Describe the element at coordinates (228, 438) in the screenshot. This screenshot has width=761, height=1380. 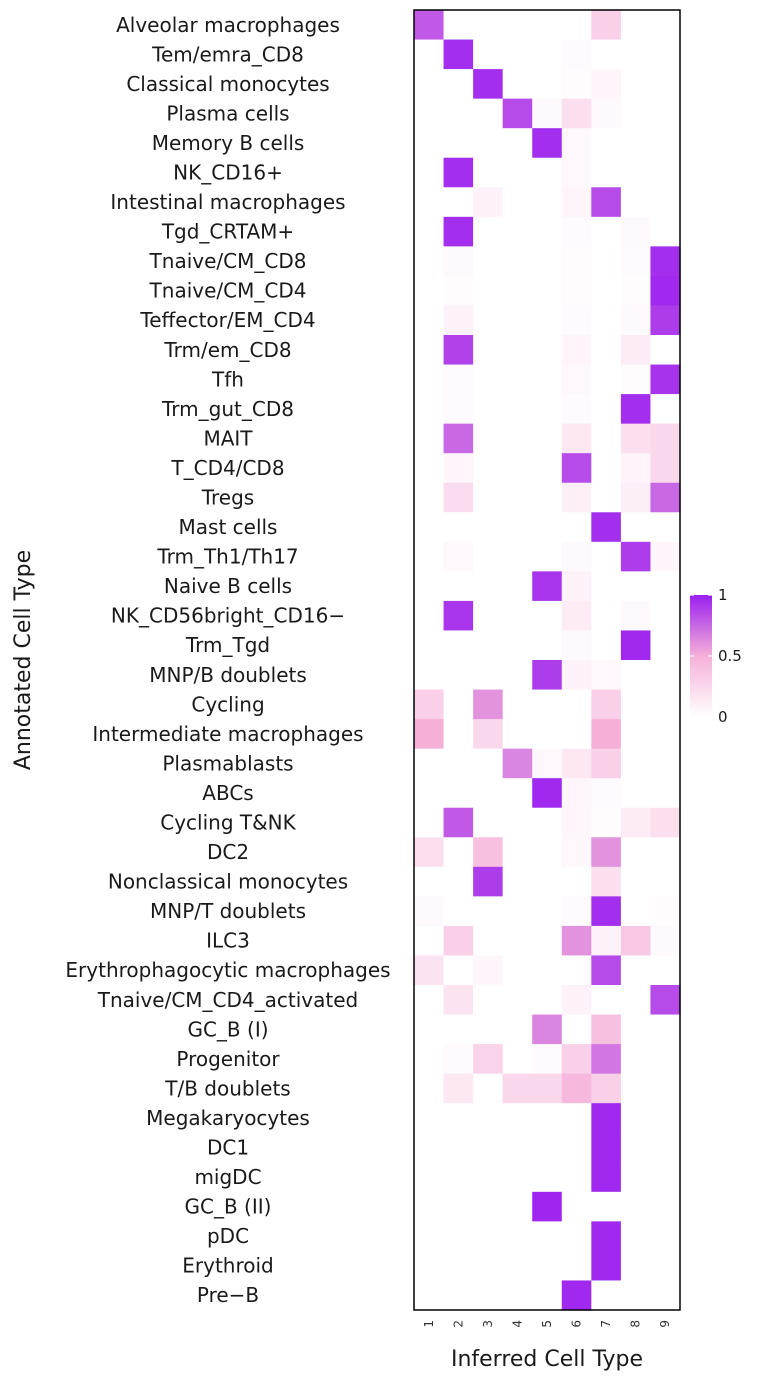
I see `y-tick-label: MAIT` at that location.